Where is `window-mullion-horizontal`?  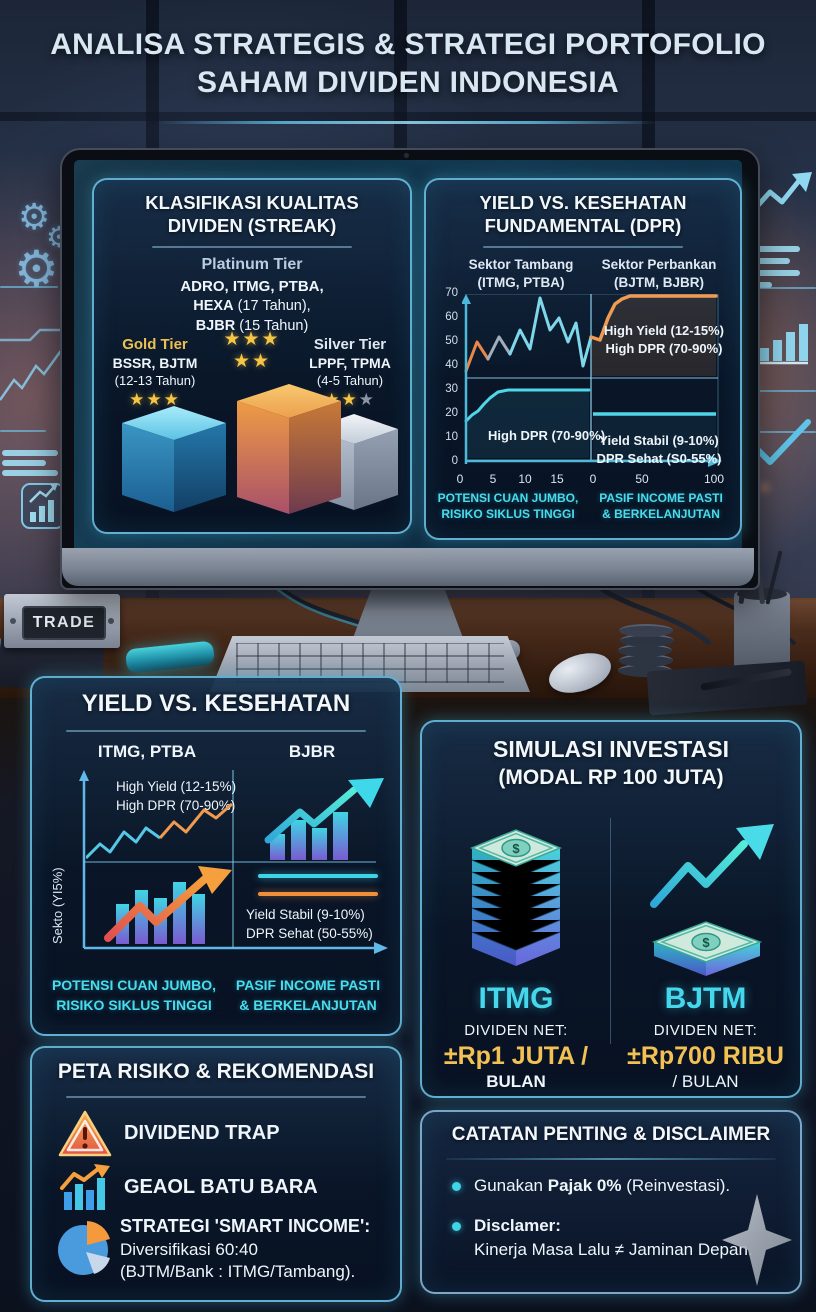
window-mullion-horizontal is located at coordinates (408, 116).